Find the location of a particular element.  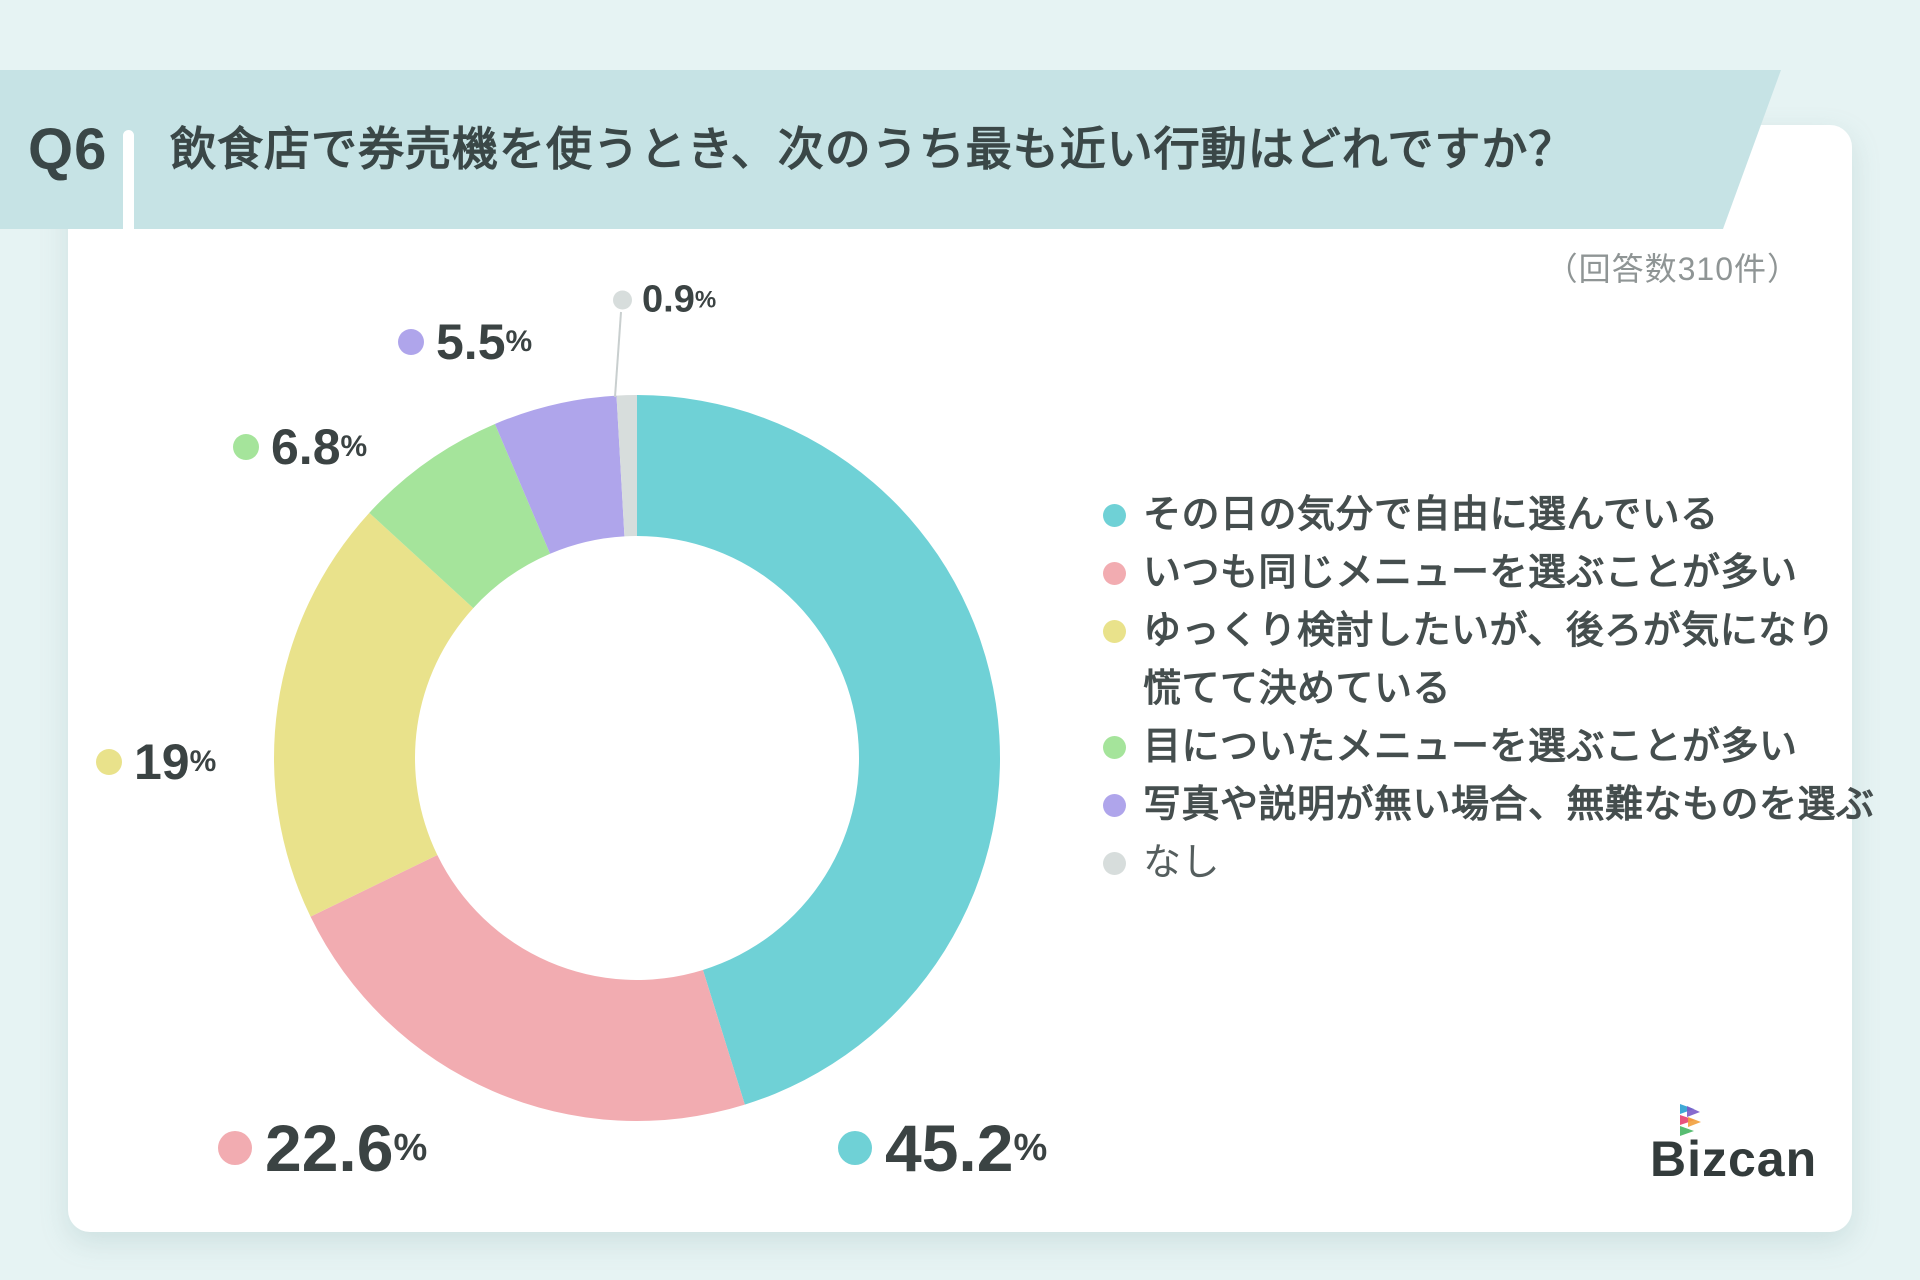

legend-item-1: いつも同じメニューを選ぶことが多い is located at coordinates (1489, 573).